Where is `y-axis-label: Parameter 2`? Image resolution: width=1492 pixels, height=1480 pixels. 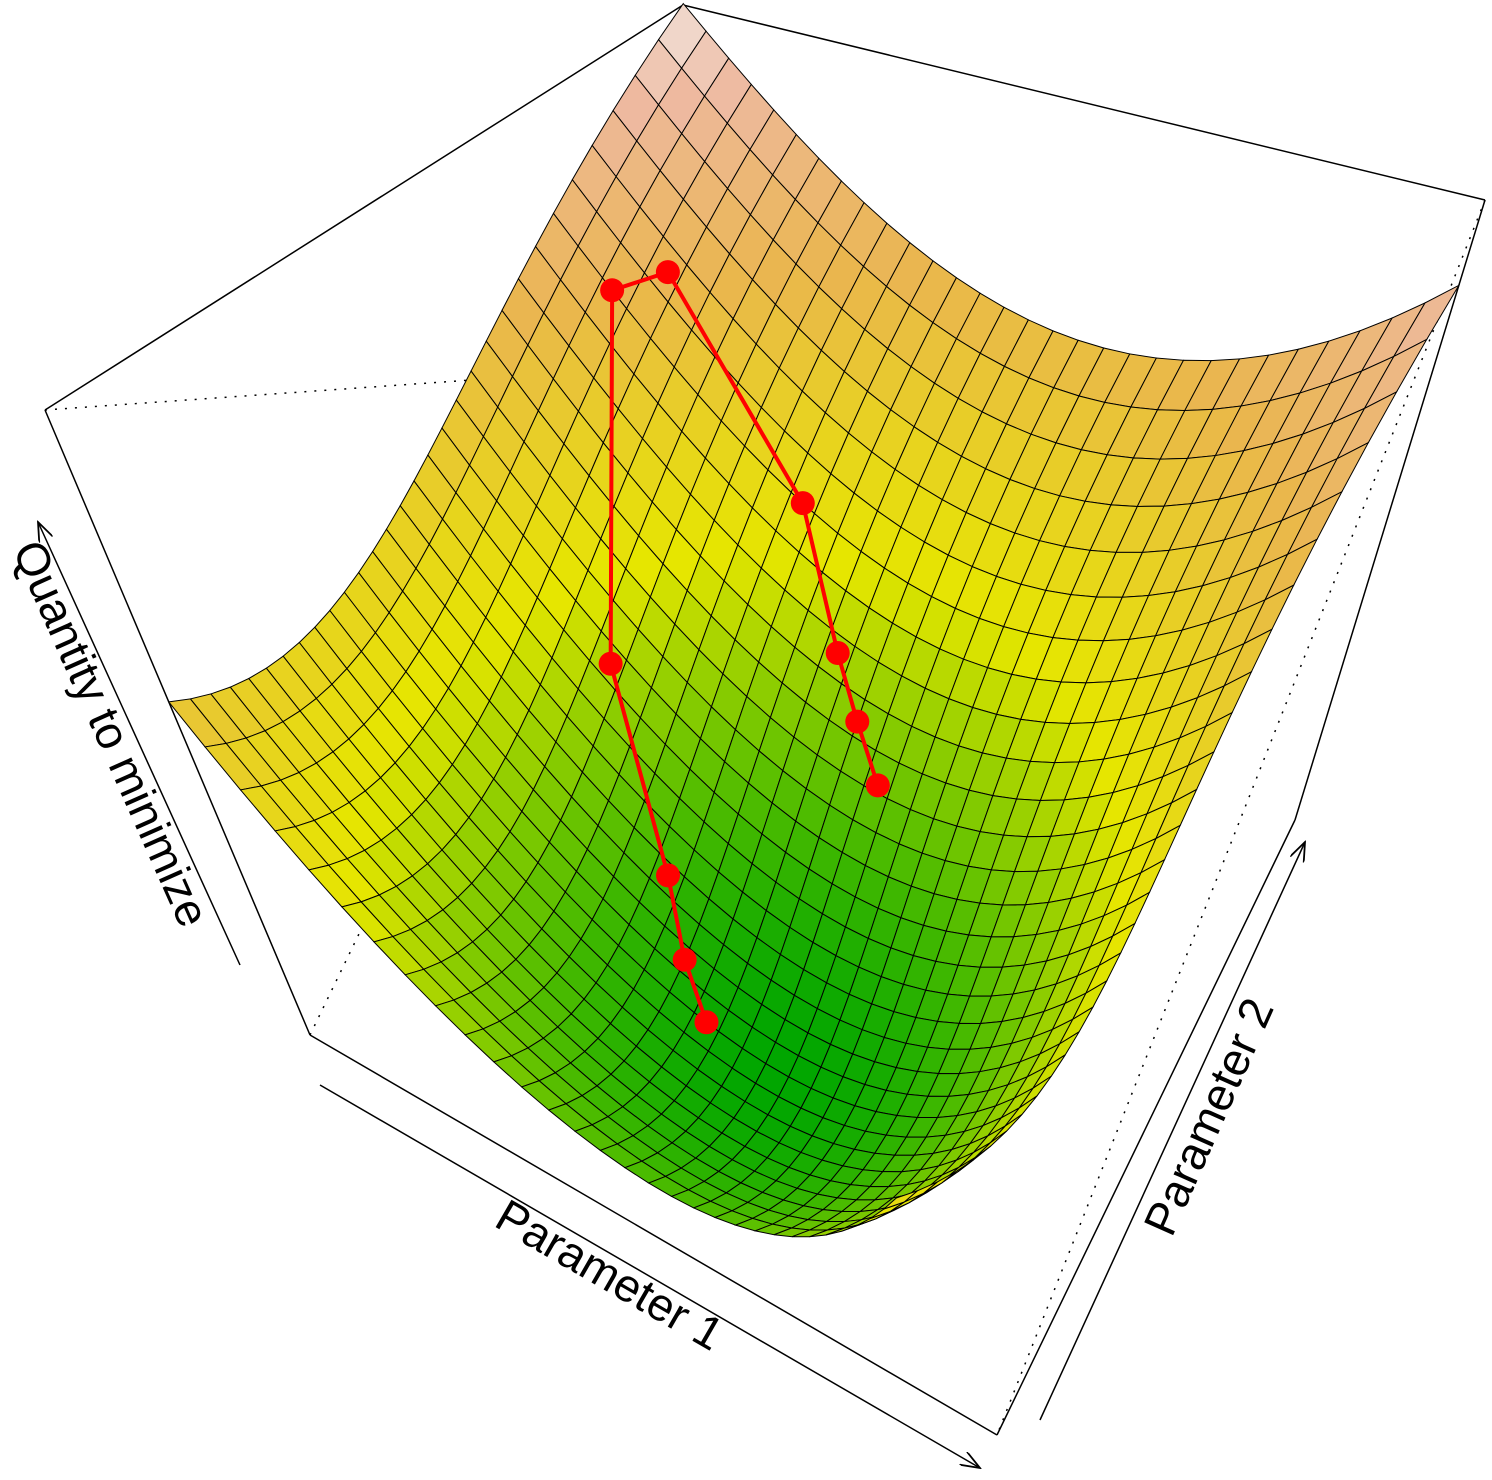
y-axis-label: Parameter 2 is located at coordinates (1208, 1116).